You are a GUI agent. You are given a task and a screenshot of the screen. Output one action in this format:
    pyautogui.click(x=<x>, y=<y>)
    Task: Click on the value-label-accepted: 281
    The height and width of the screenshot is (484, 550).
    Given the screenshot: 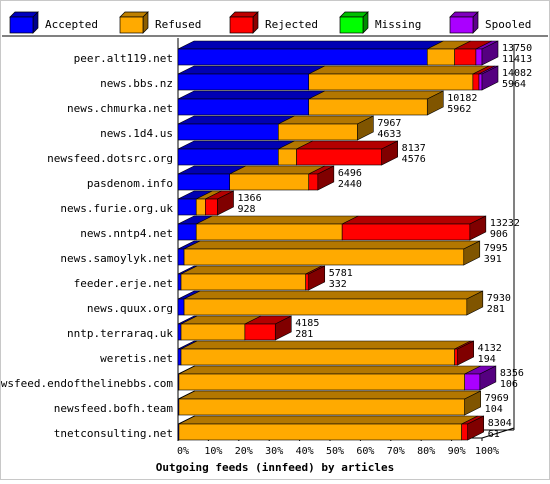 What is the action you would take?
    pyautogui.click(x=496, y=309)
    